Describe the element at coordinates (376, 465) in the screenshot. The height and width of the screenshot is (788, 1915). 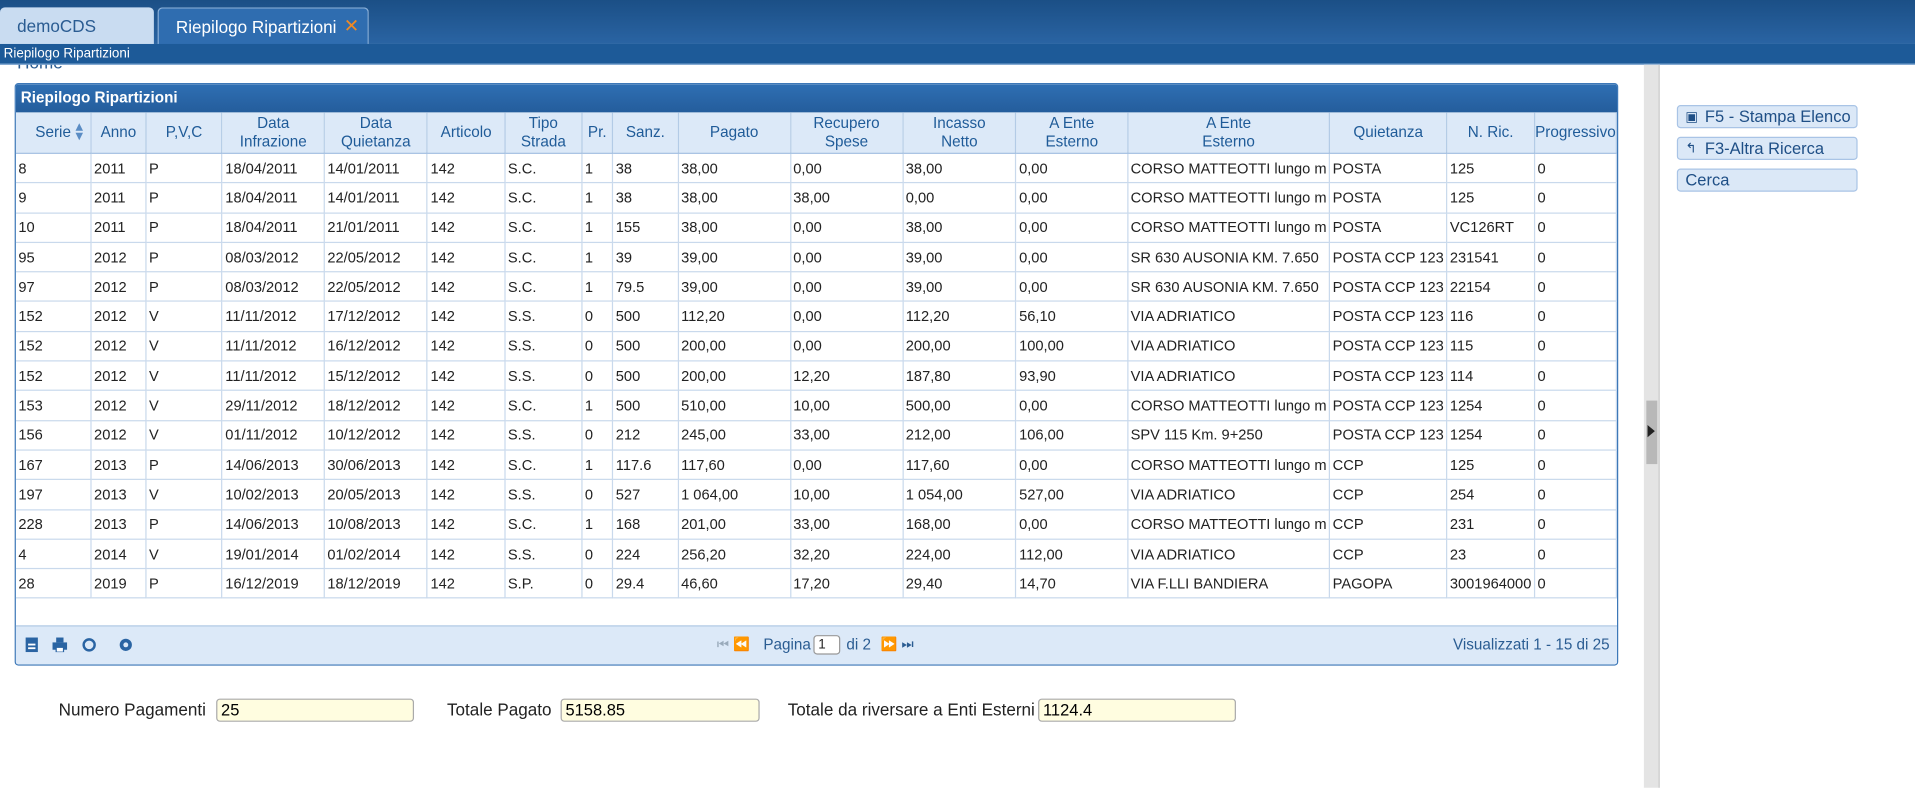
I see `cell: 30/06/2013` at that location.